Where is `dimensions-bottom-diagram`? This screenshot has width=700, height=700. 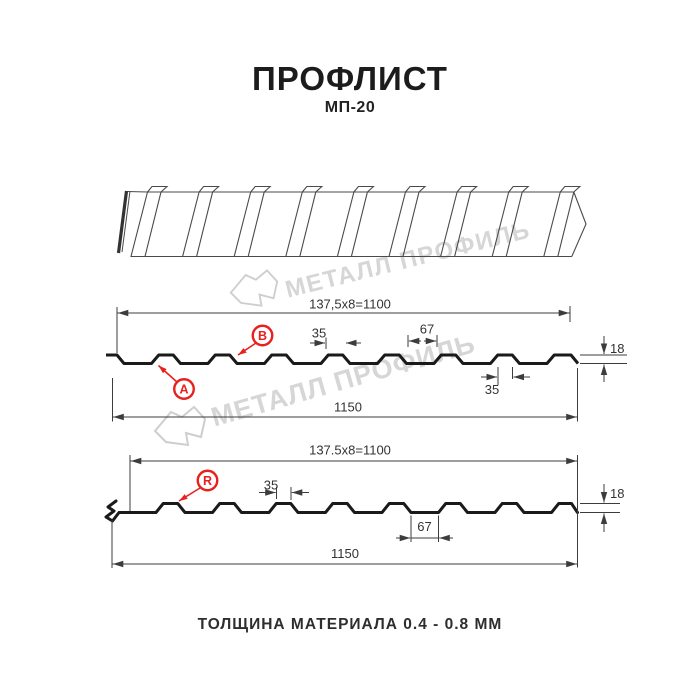 dimensions-bottom-diagram is located at coordinates (365, 511).